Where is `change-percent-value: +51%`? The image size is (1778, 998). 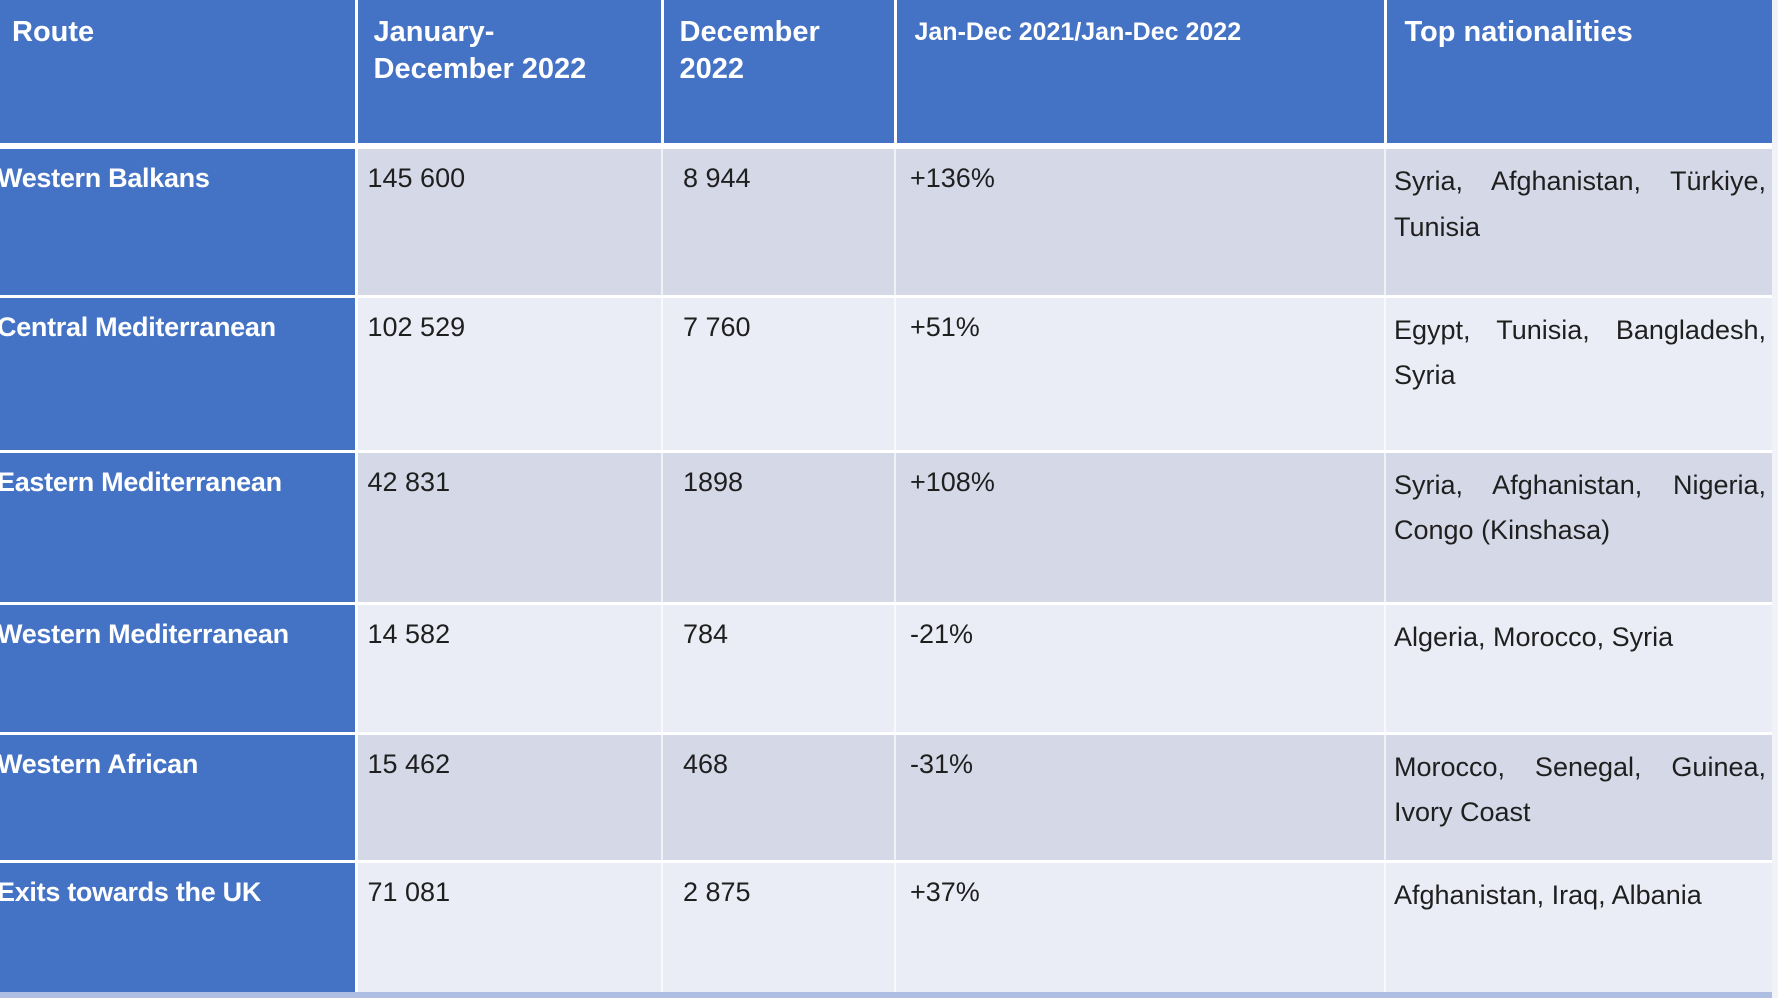 change-percent-value: +51% is located at coordinates (1140, 374).